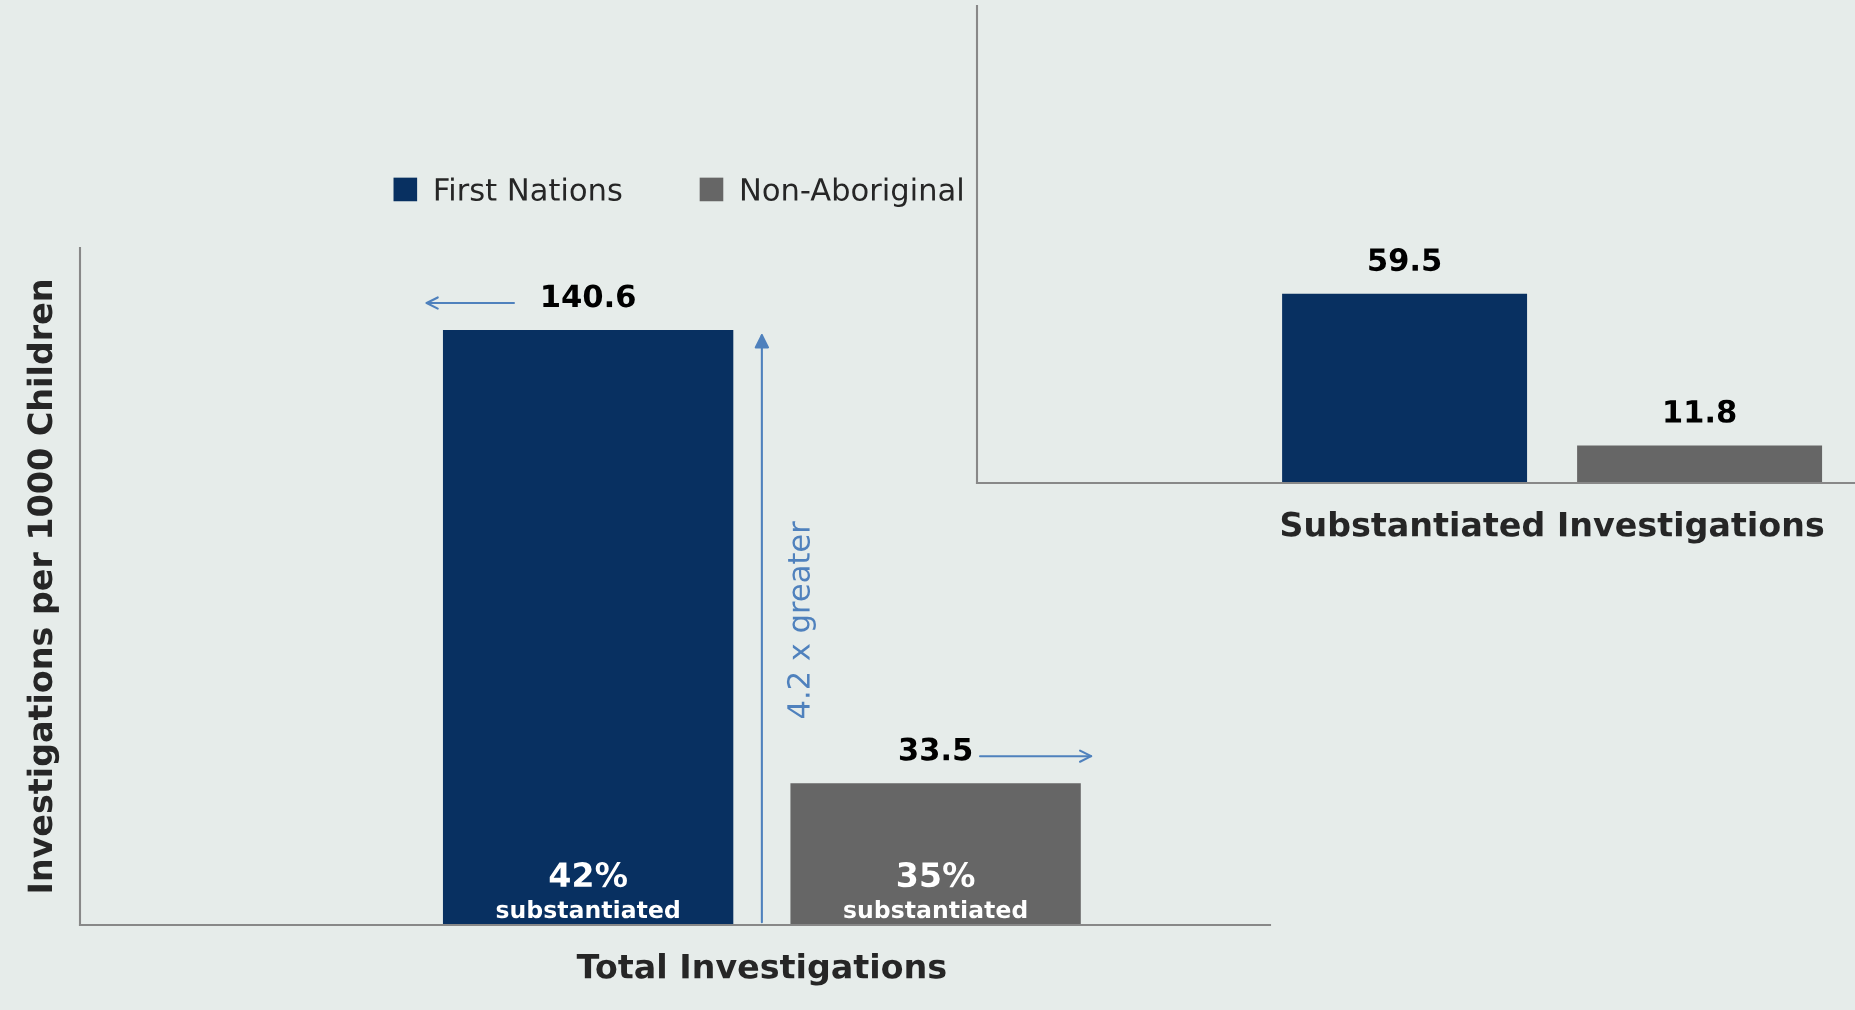  Describe the element at coordinates (588, 875) in the screenshot. I see `annotation: 42%` at that location.